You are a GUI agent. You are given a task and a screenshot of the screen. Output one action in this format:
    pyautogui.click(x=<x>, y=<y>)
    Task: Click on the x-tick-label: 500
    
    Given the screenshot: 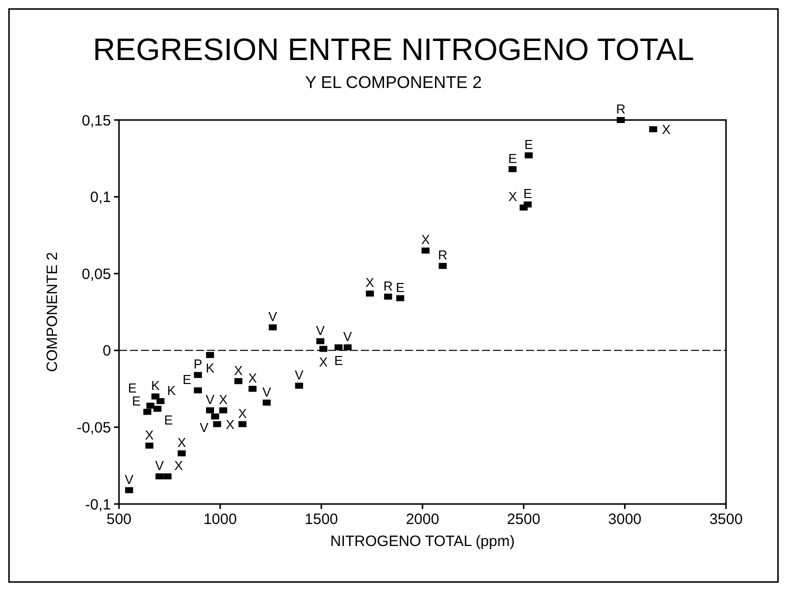 What is the action you would take?
    pyautogui.click(x=119, y=519)
    